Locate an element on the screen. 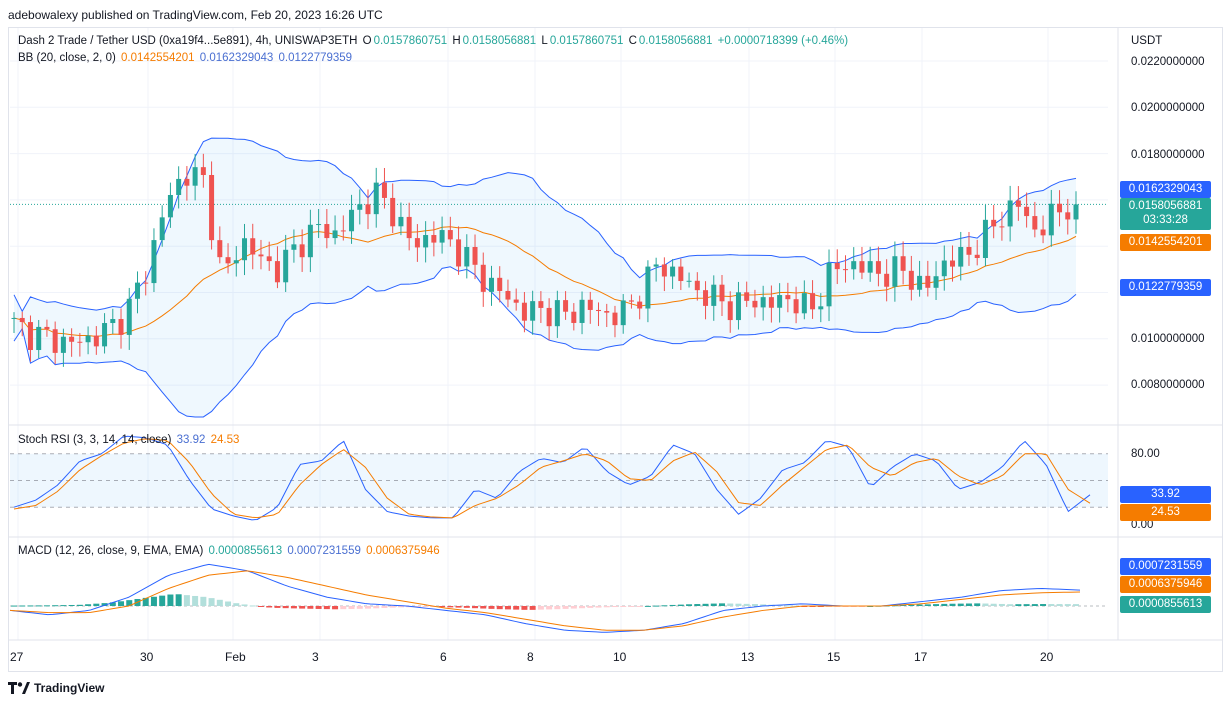 The width and height of the screenshot is (1232, 707). rsi-d-tag: 24.53 is located at coordinates (1165, 512).